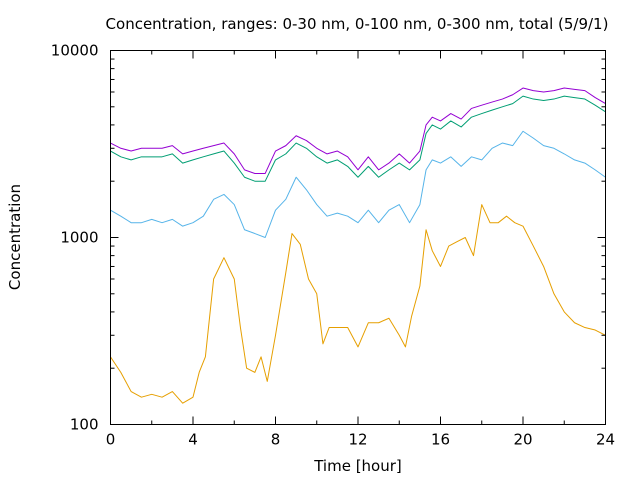 This screenshot has height=480, width=640. I want to click on x-tick-label: 4, so click(193, 440).